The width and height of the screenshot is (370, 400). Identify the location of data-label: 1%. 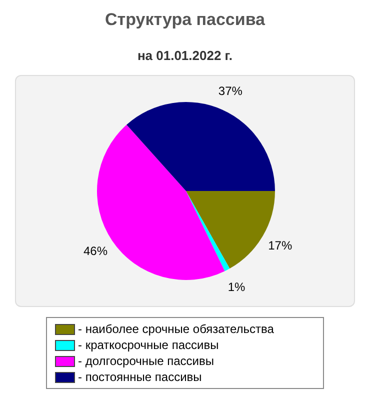
(237, 287).